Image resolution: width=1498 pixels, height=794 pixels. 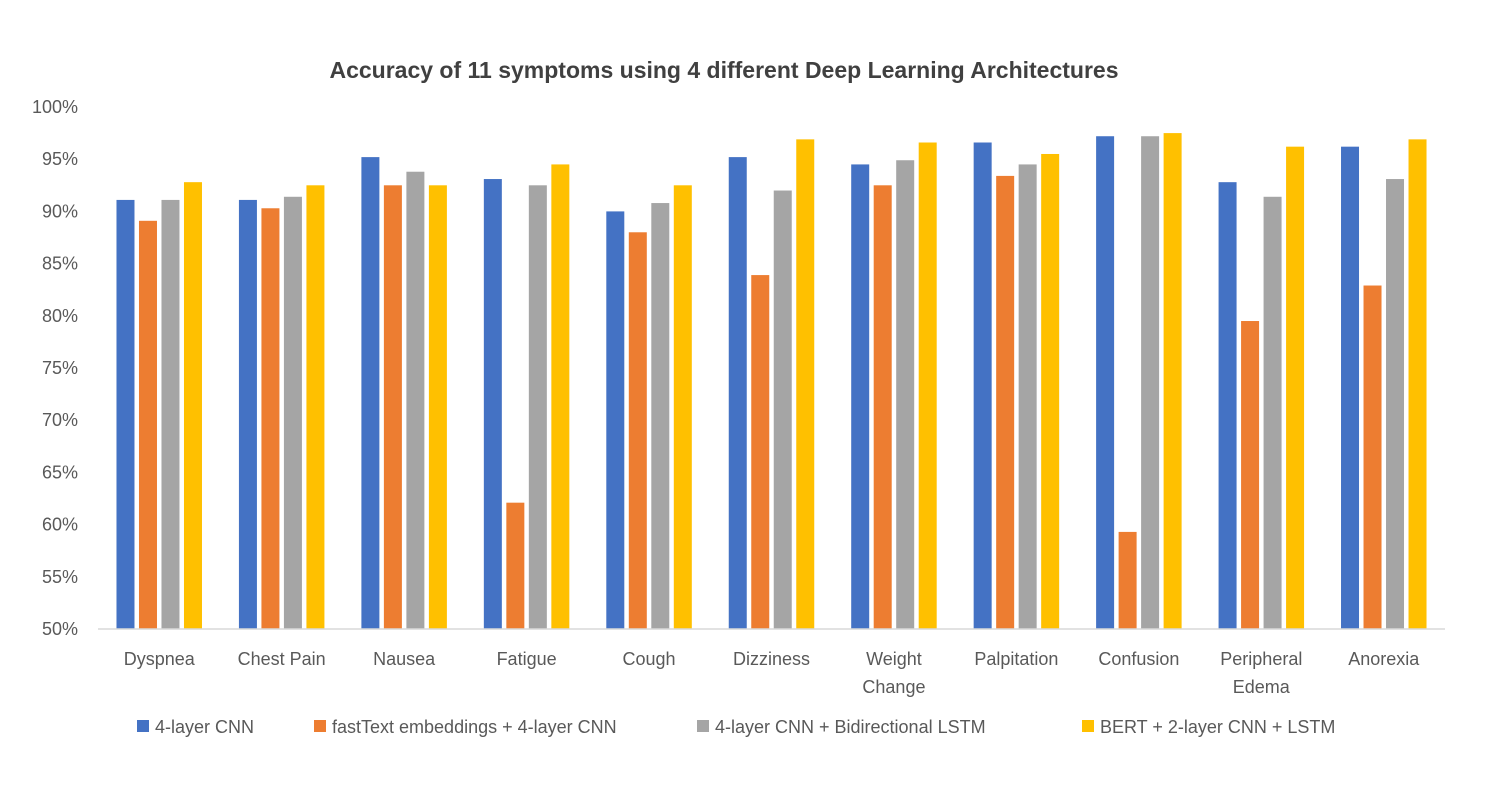 What do you see at coordinates (60, 211) in the screenshot?
I see `y-tick-label: 90%` at bounding box center [60, 211].